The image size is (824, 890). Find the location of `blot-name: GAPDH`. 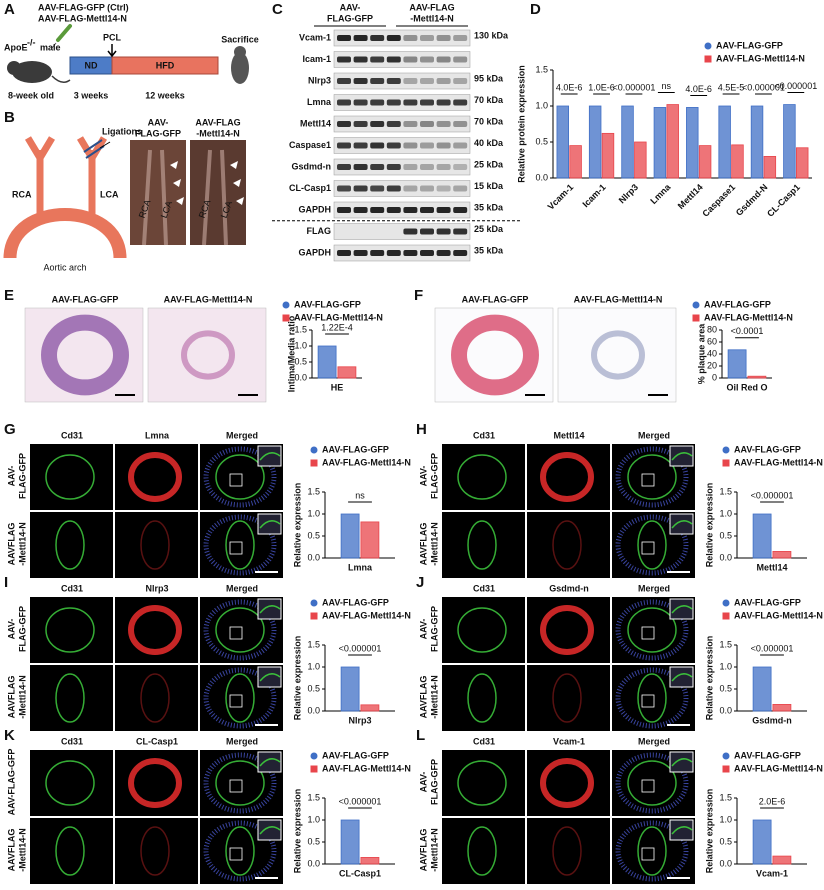

blot-name: GAPDH is located at coordinates (314, 209).